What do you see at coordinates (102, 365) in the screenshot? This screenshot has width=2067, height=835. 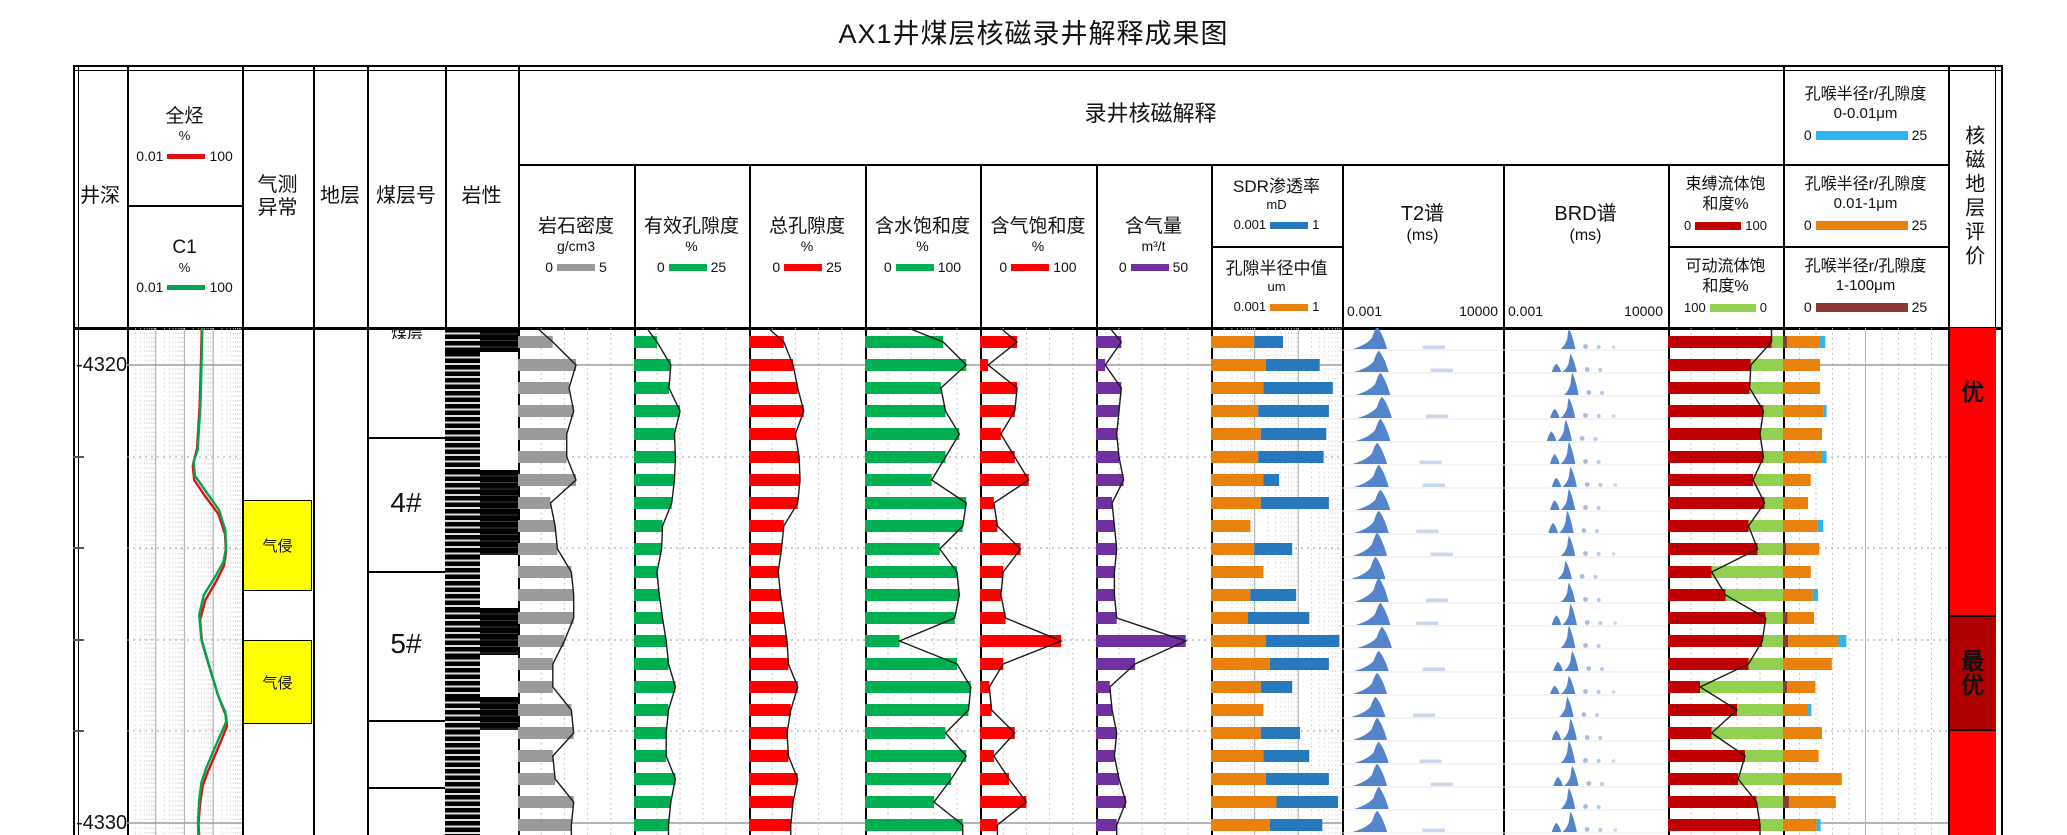 I see `depth-label: -4320` at bounding box center [102, 365].